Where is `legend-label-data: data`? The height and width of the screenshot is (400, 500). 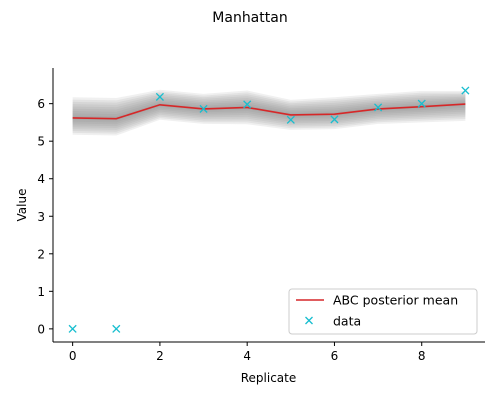 legend-label-data: data is located at coordinates (347, 321).